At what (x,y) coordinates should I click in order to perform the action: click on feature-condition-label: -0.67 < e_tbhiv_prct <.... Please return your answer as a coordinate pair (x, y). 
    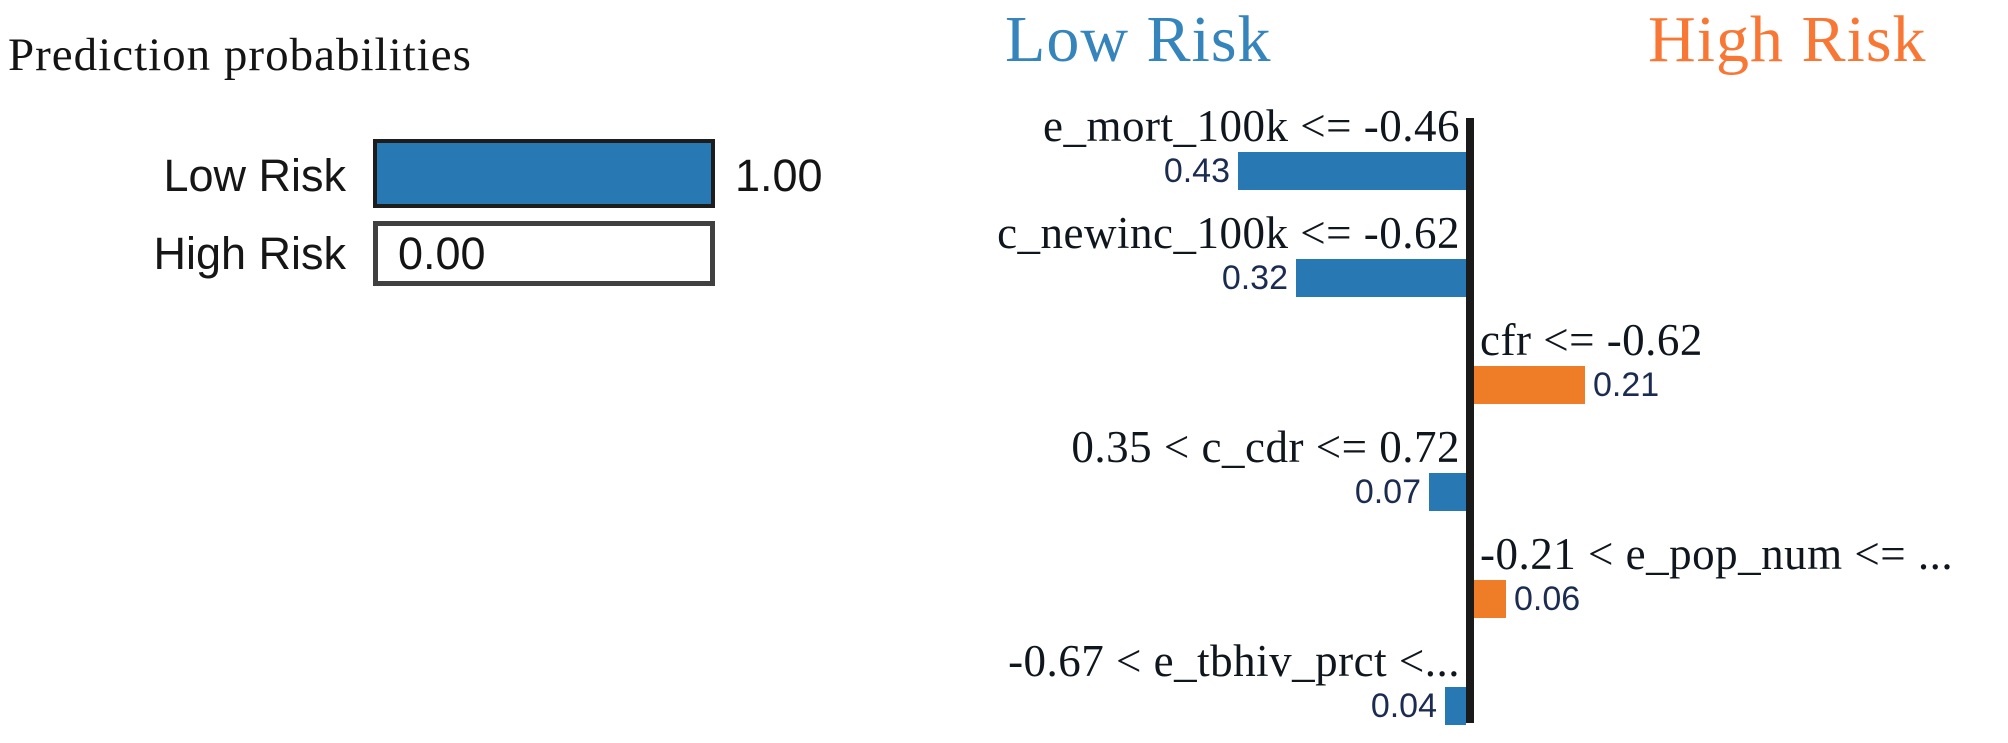
    Looking at the image, I should click on (1234, 661).